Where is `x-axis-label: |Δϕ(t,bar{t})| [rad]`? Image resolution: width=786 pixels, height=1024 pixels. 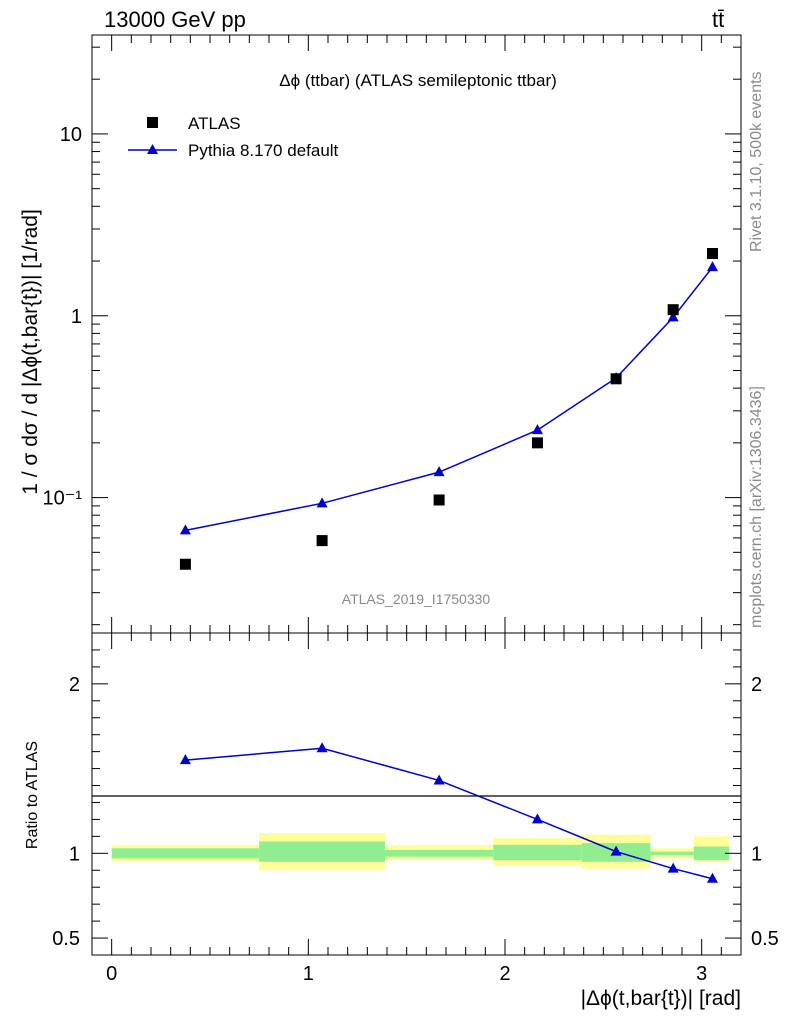 x-axis-label: |Δϕ(t,bar{t})| [rad] is located at coordinates (661, 998).